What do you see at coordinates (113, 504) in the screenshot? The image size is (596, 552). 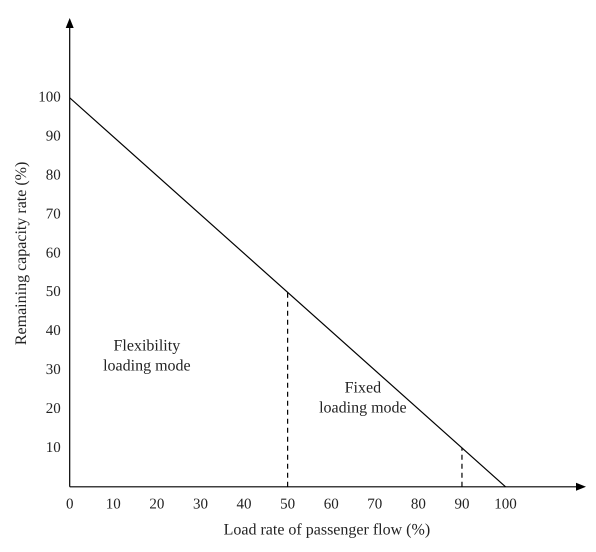 I see `x-tick-label: 10` at bounding box center [113, 504].